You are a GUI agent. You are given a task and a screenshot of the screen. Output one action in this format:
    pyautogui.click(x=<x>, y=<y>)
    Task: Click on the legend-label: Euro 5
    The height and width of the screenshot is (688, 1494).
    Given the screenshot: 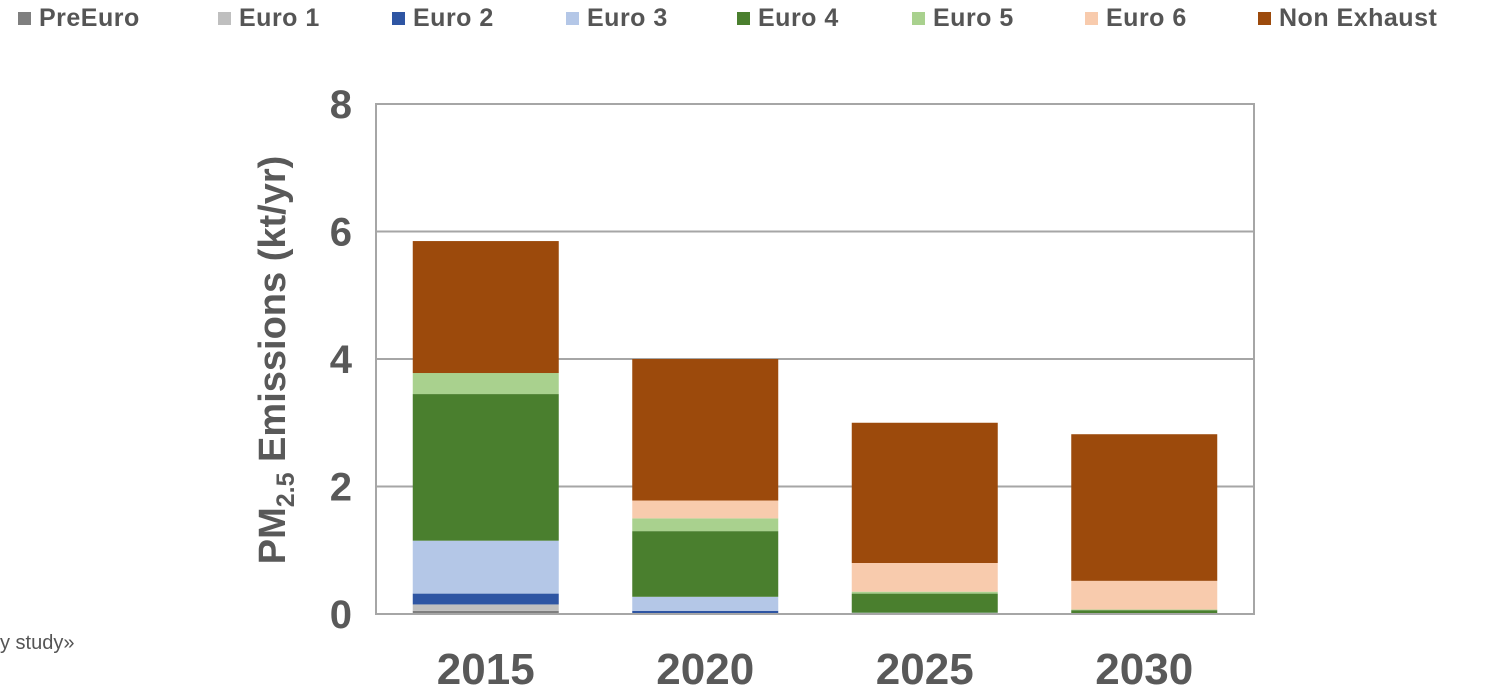 What is the action you would take?
    pyautogui.click(x=973, y=18)
    